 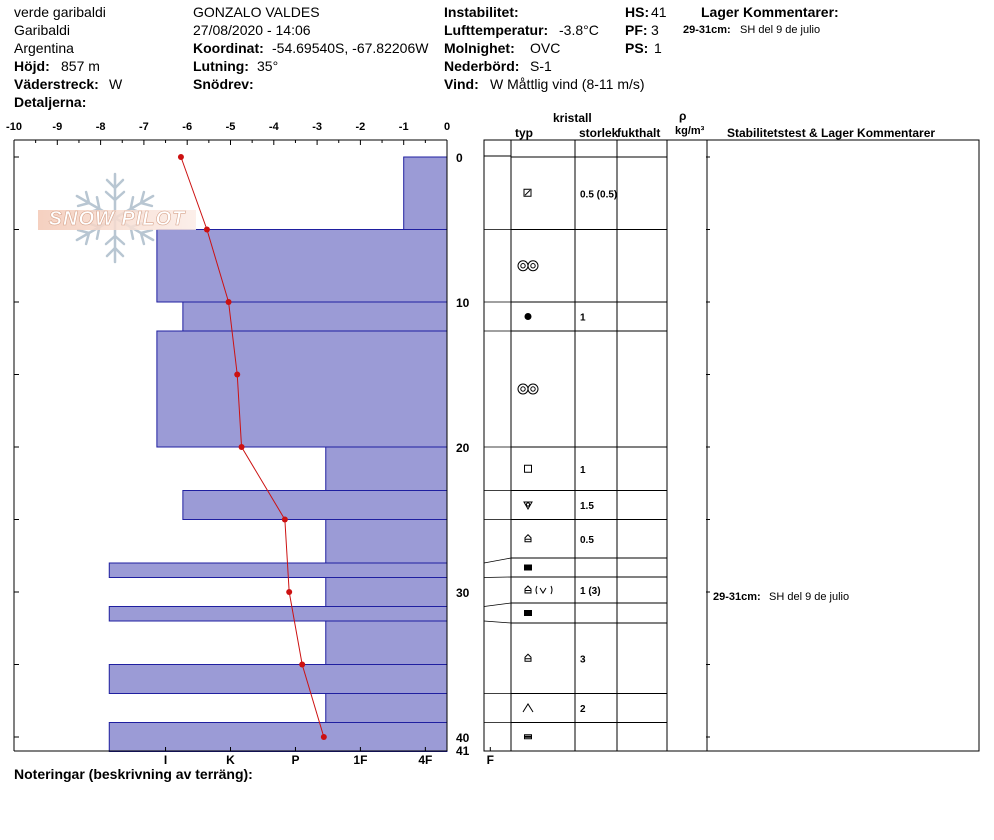 I want to click on aspect-value: W, so click(x=116, y=84).